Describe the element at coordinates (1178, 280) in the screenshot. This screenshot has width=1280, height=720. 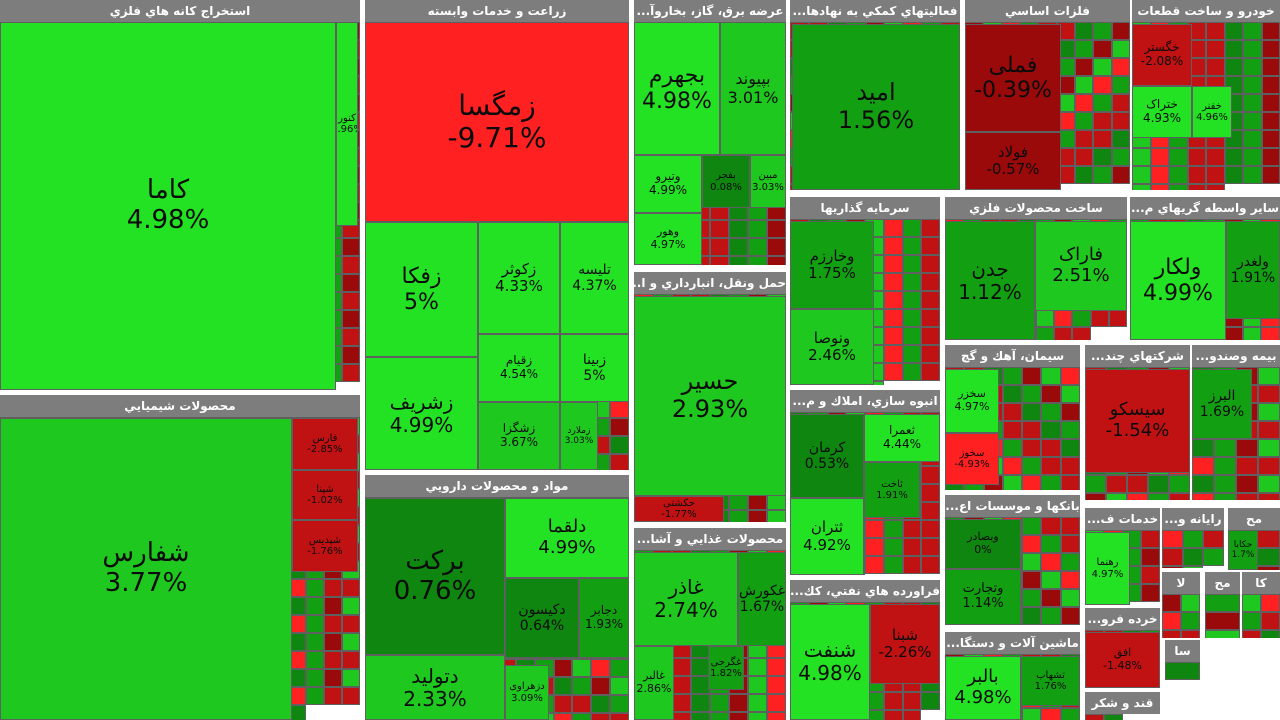
I see `stock-tile: ولکار 4.99%` at that location.